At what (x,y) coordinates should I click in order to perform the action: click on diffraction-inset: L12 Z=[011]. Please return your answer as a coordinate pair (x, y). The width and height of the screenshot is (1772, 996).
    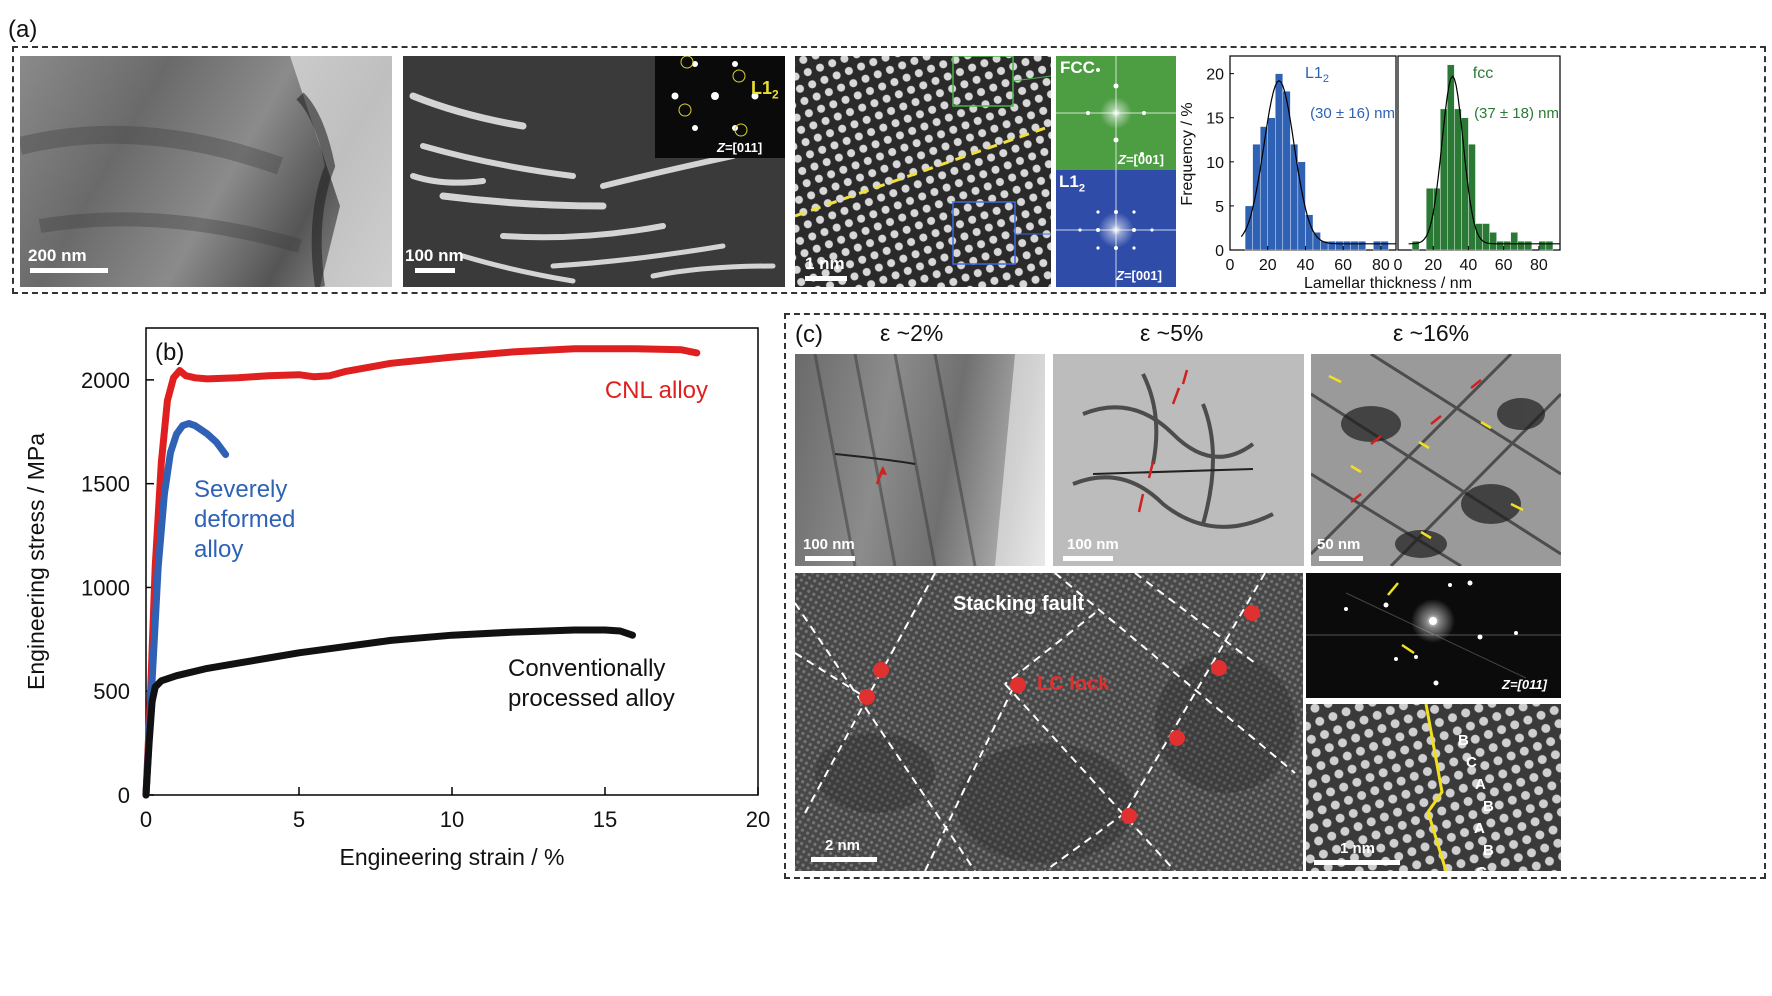
    Looking at the image, I should click on (720, 107).